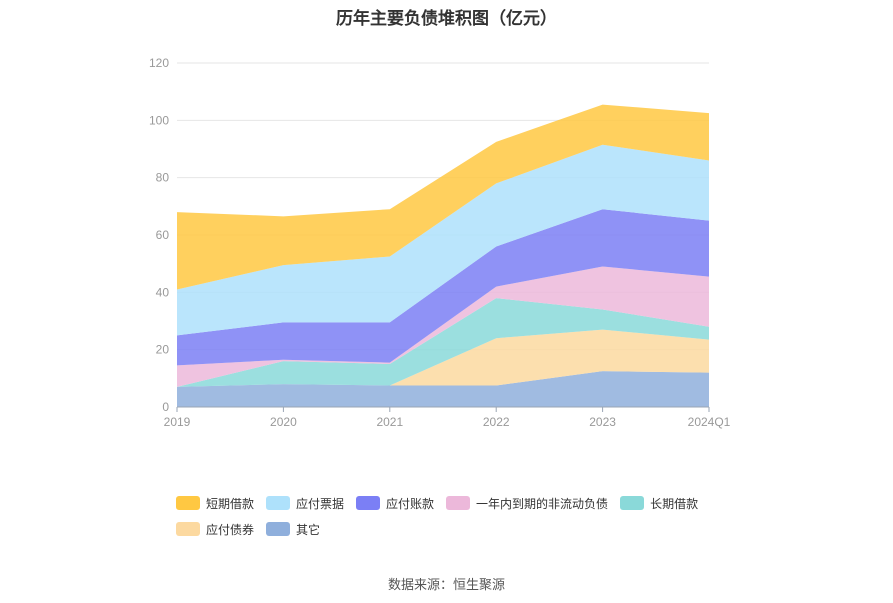 This screenshot has height=603, width=893. Describe the element at coordinates (542, 503) in the screenshot. I see `legend-label: 一年内到期的非流动负债` at that location.